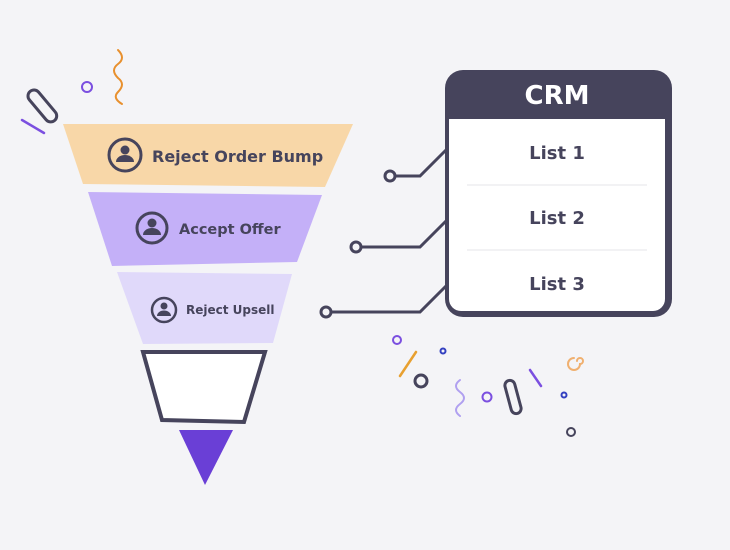 This screenshot has height=550, width=730. I want to click on funnel-tip, so click(206, 457).